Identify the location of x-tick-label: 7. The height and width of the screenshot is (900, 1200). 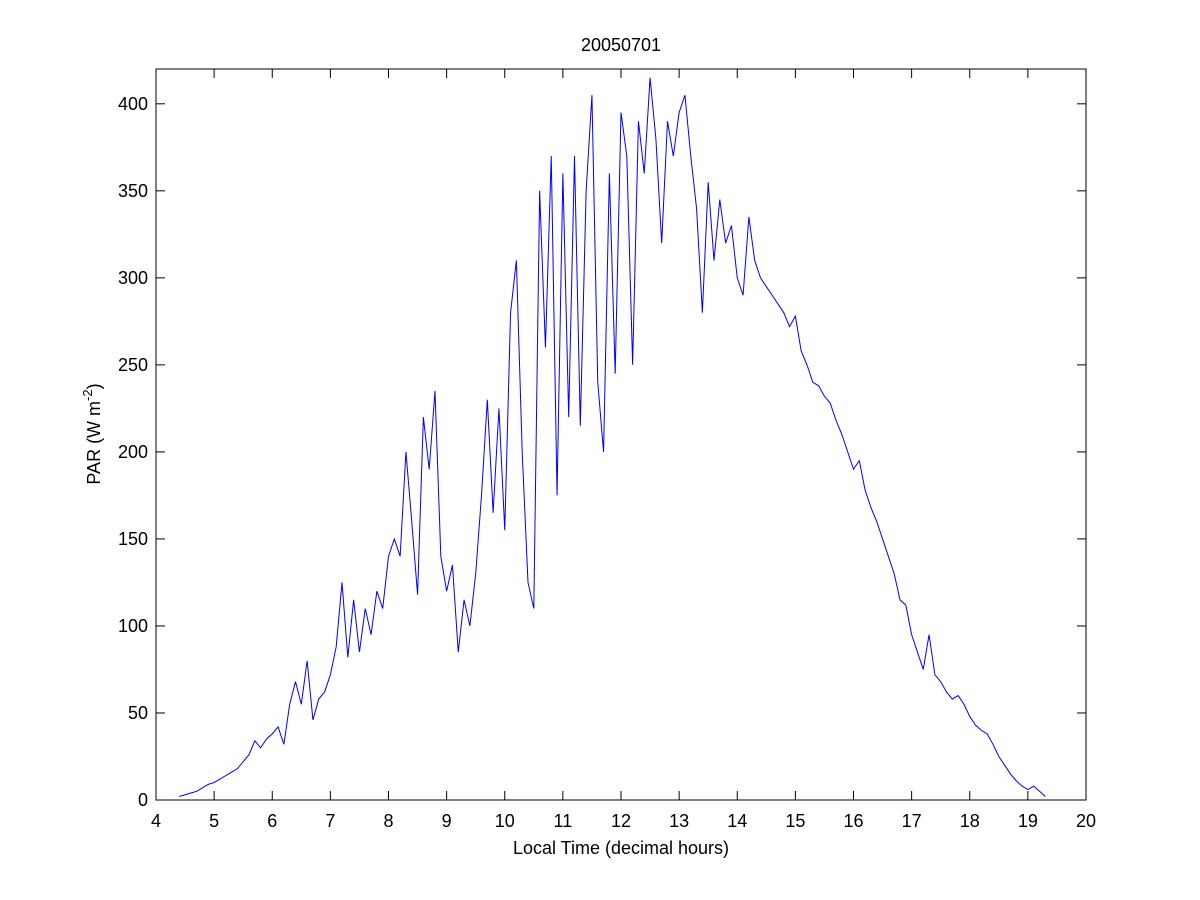
(330, 821).